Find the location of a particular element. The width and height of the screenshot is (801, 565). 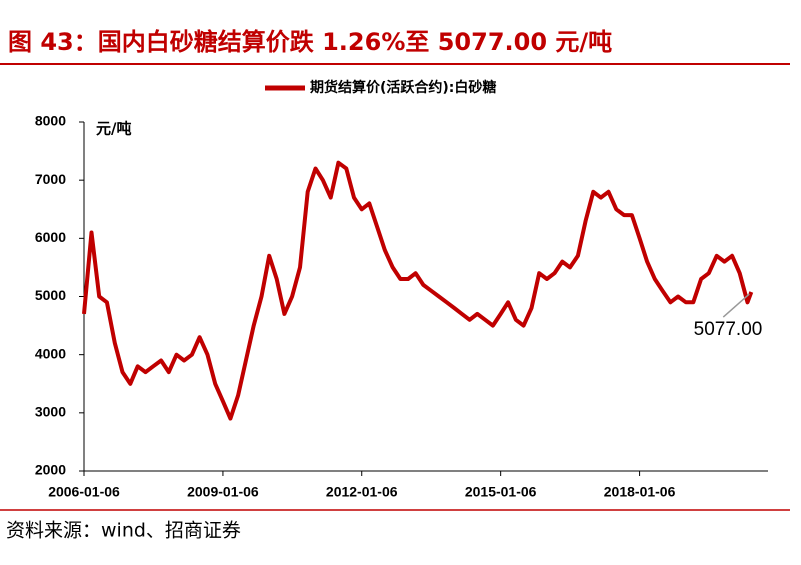

annotation: 5077.00 is located at coordinates (728, 329).